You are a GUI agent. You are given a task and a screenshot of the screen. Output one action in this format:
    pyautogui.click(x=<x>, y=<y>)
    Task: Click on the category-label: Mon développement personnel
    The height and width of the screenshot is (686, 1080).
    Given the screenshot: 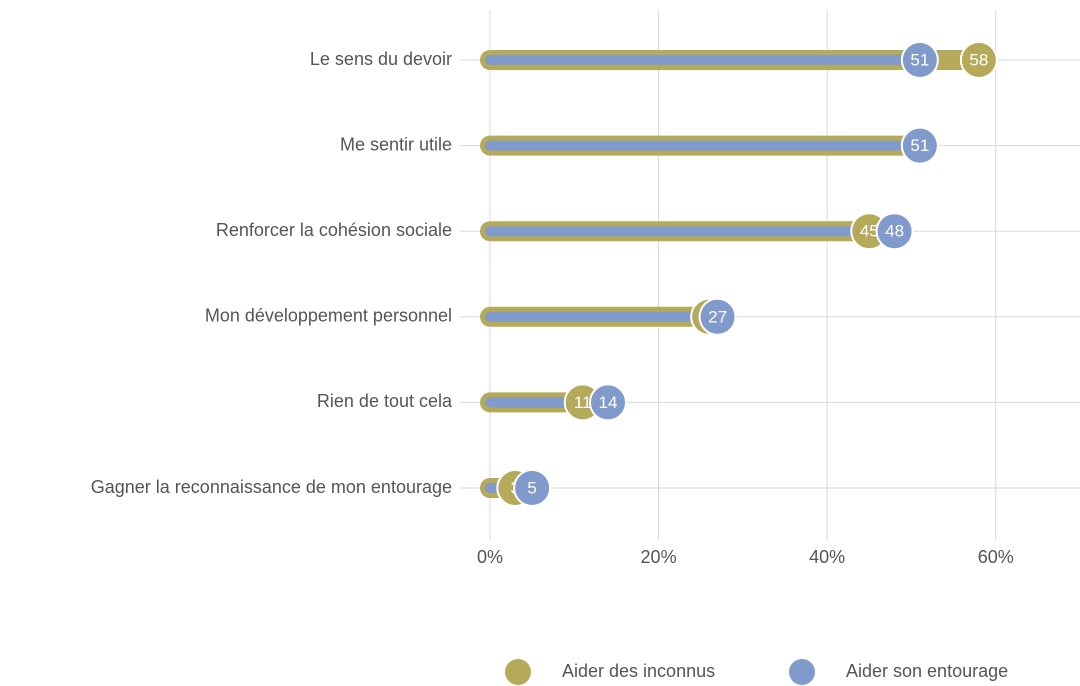 What is the action you would take?
    pyautogui.click(x=328, y=316)
    